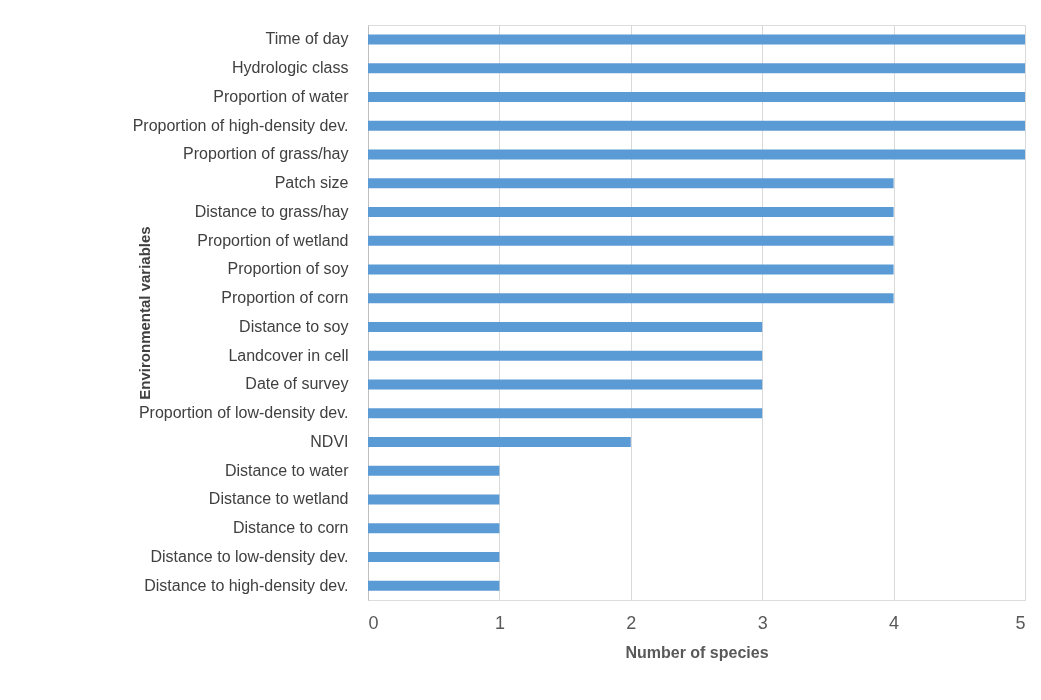  Describe the element at coordinates (894, 622) in the screenshot. I see `x-tick-label: 4` at that location.